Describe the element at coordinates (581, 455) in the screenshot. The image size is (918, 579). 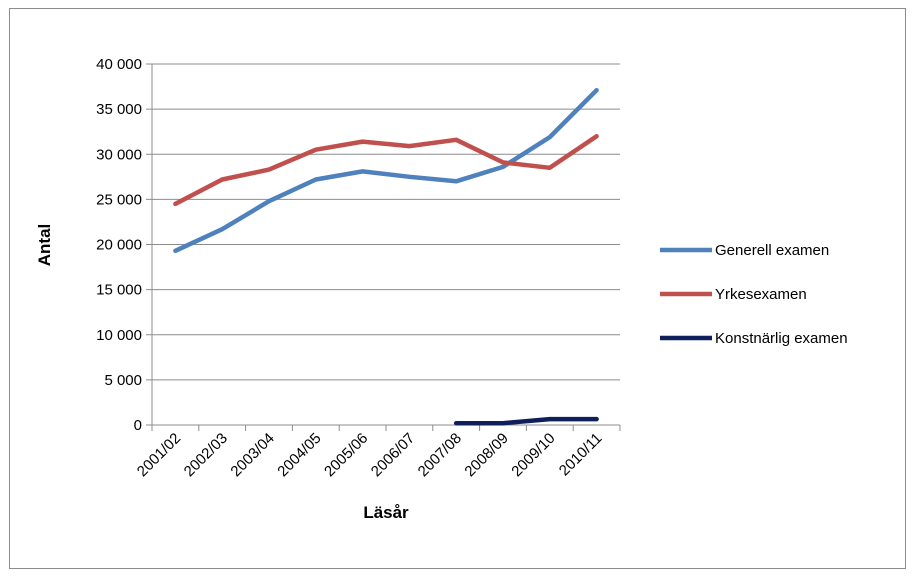
I see `x-tick-label: 2010/11` at that location.